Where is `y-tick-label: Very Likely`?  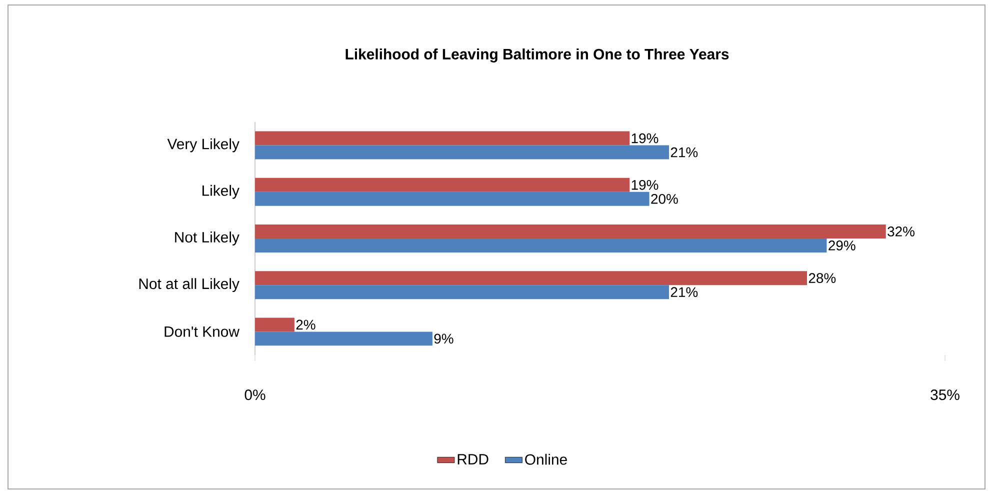 y-tick-label: Very Likely is located at coordinates (203, 145).